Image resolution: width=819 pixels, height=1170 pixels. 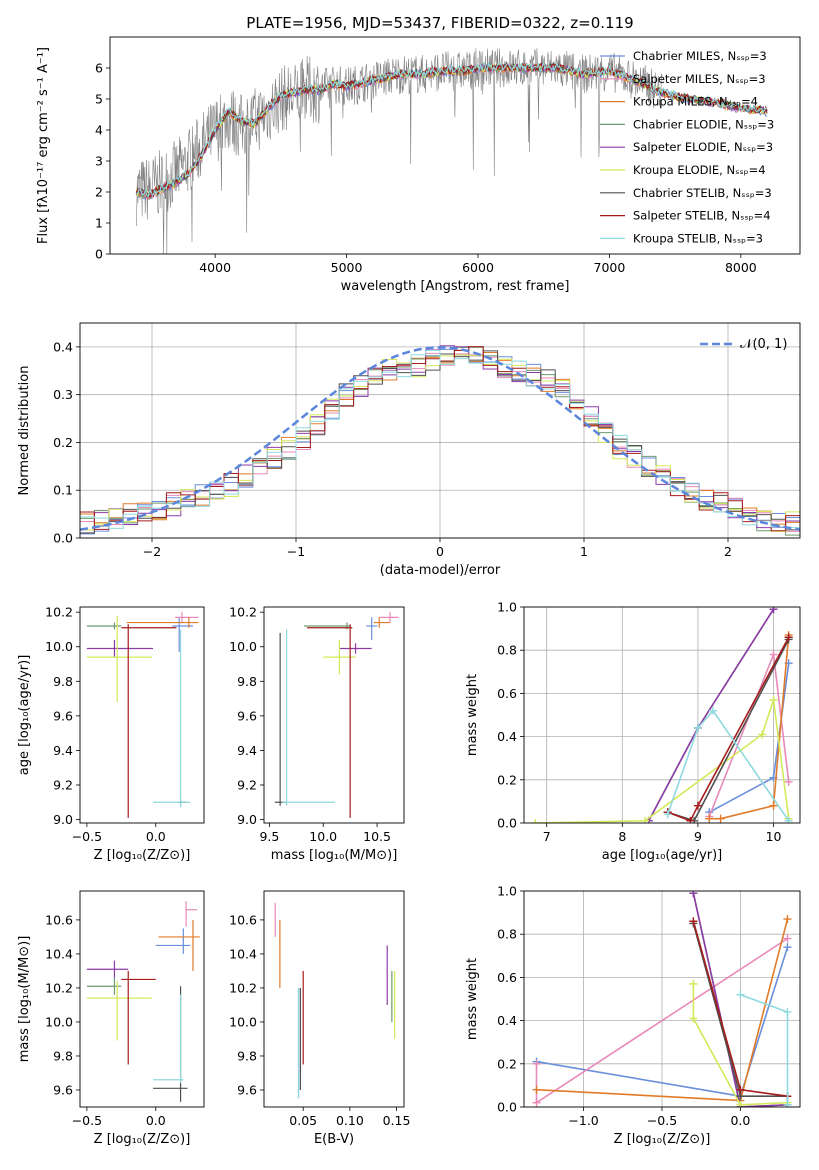 I want to click on legend-label: Chabrier ELODIE, Nₛₛₚ=3, so click(x=703, y=124).